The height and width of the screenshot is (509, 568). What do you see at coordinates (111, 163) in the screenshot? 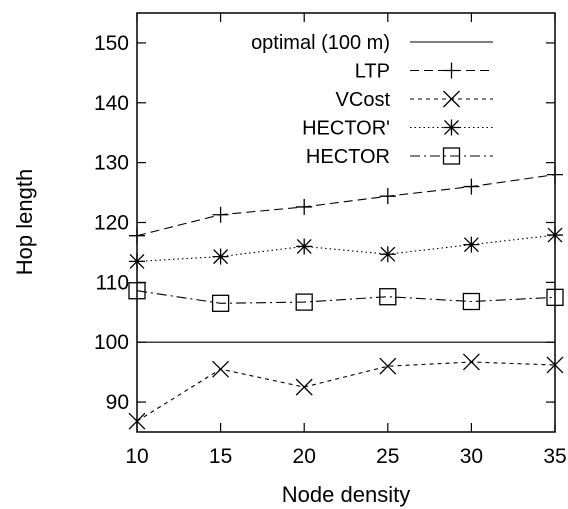
I see `y-tick-label: 130` at bounding box center [111, 163].